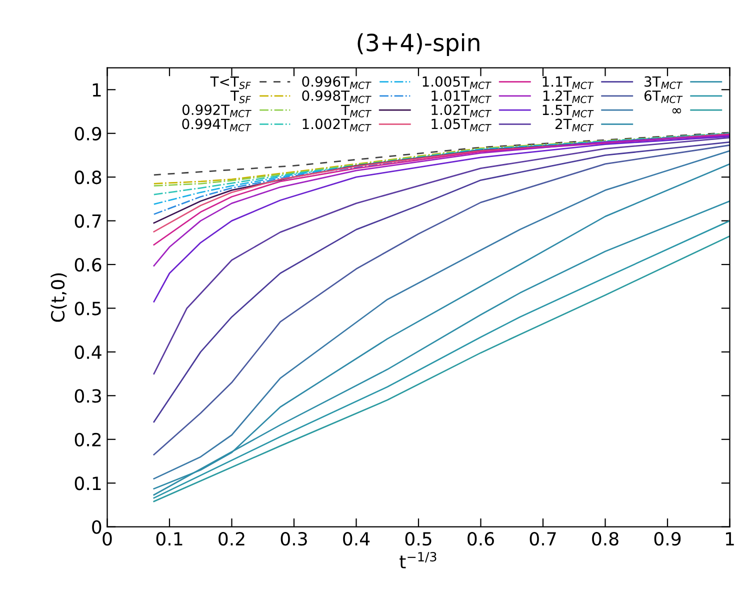 This screenshot has width=750, height=600. Describe the element at coordinates (58, 297) in the screenshot. I see `y-axis-title: C(t,0)` at that location.